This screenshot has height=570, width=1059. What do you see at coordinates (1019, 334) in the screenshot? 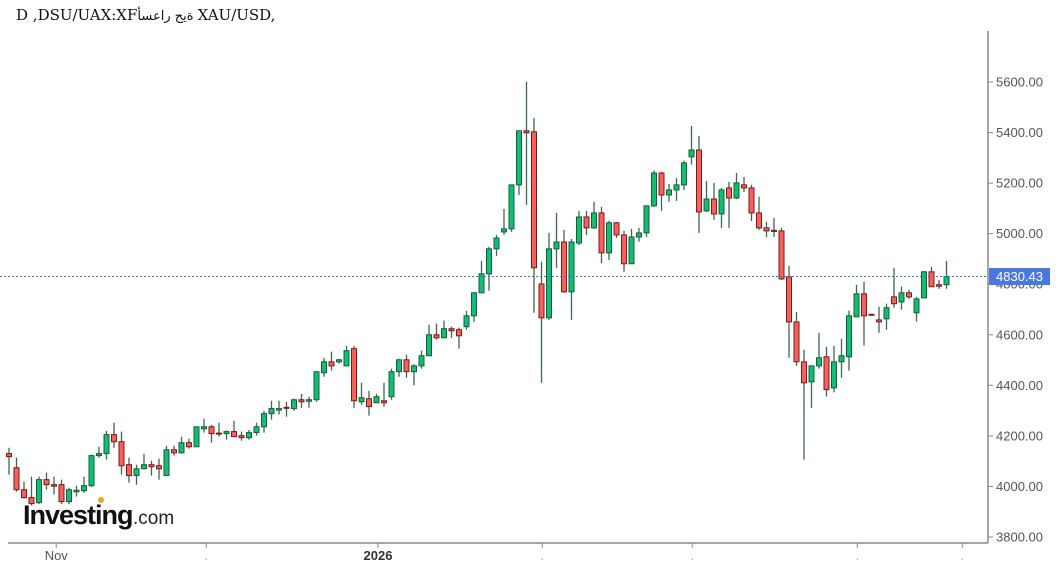
I see `price-axis-label: 4600.00` at bounding box center [1019, 334].